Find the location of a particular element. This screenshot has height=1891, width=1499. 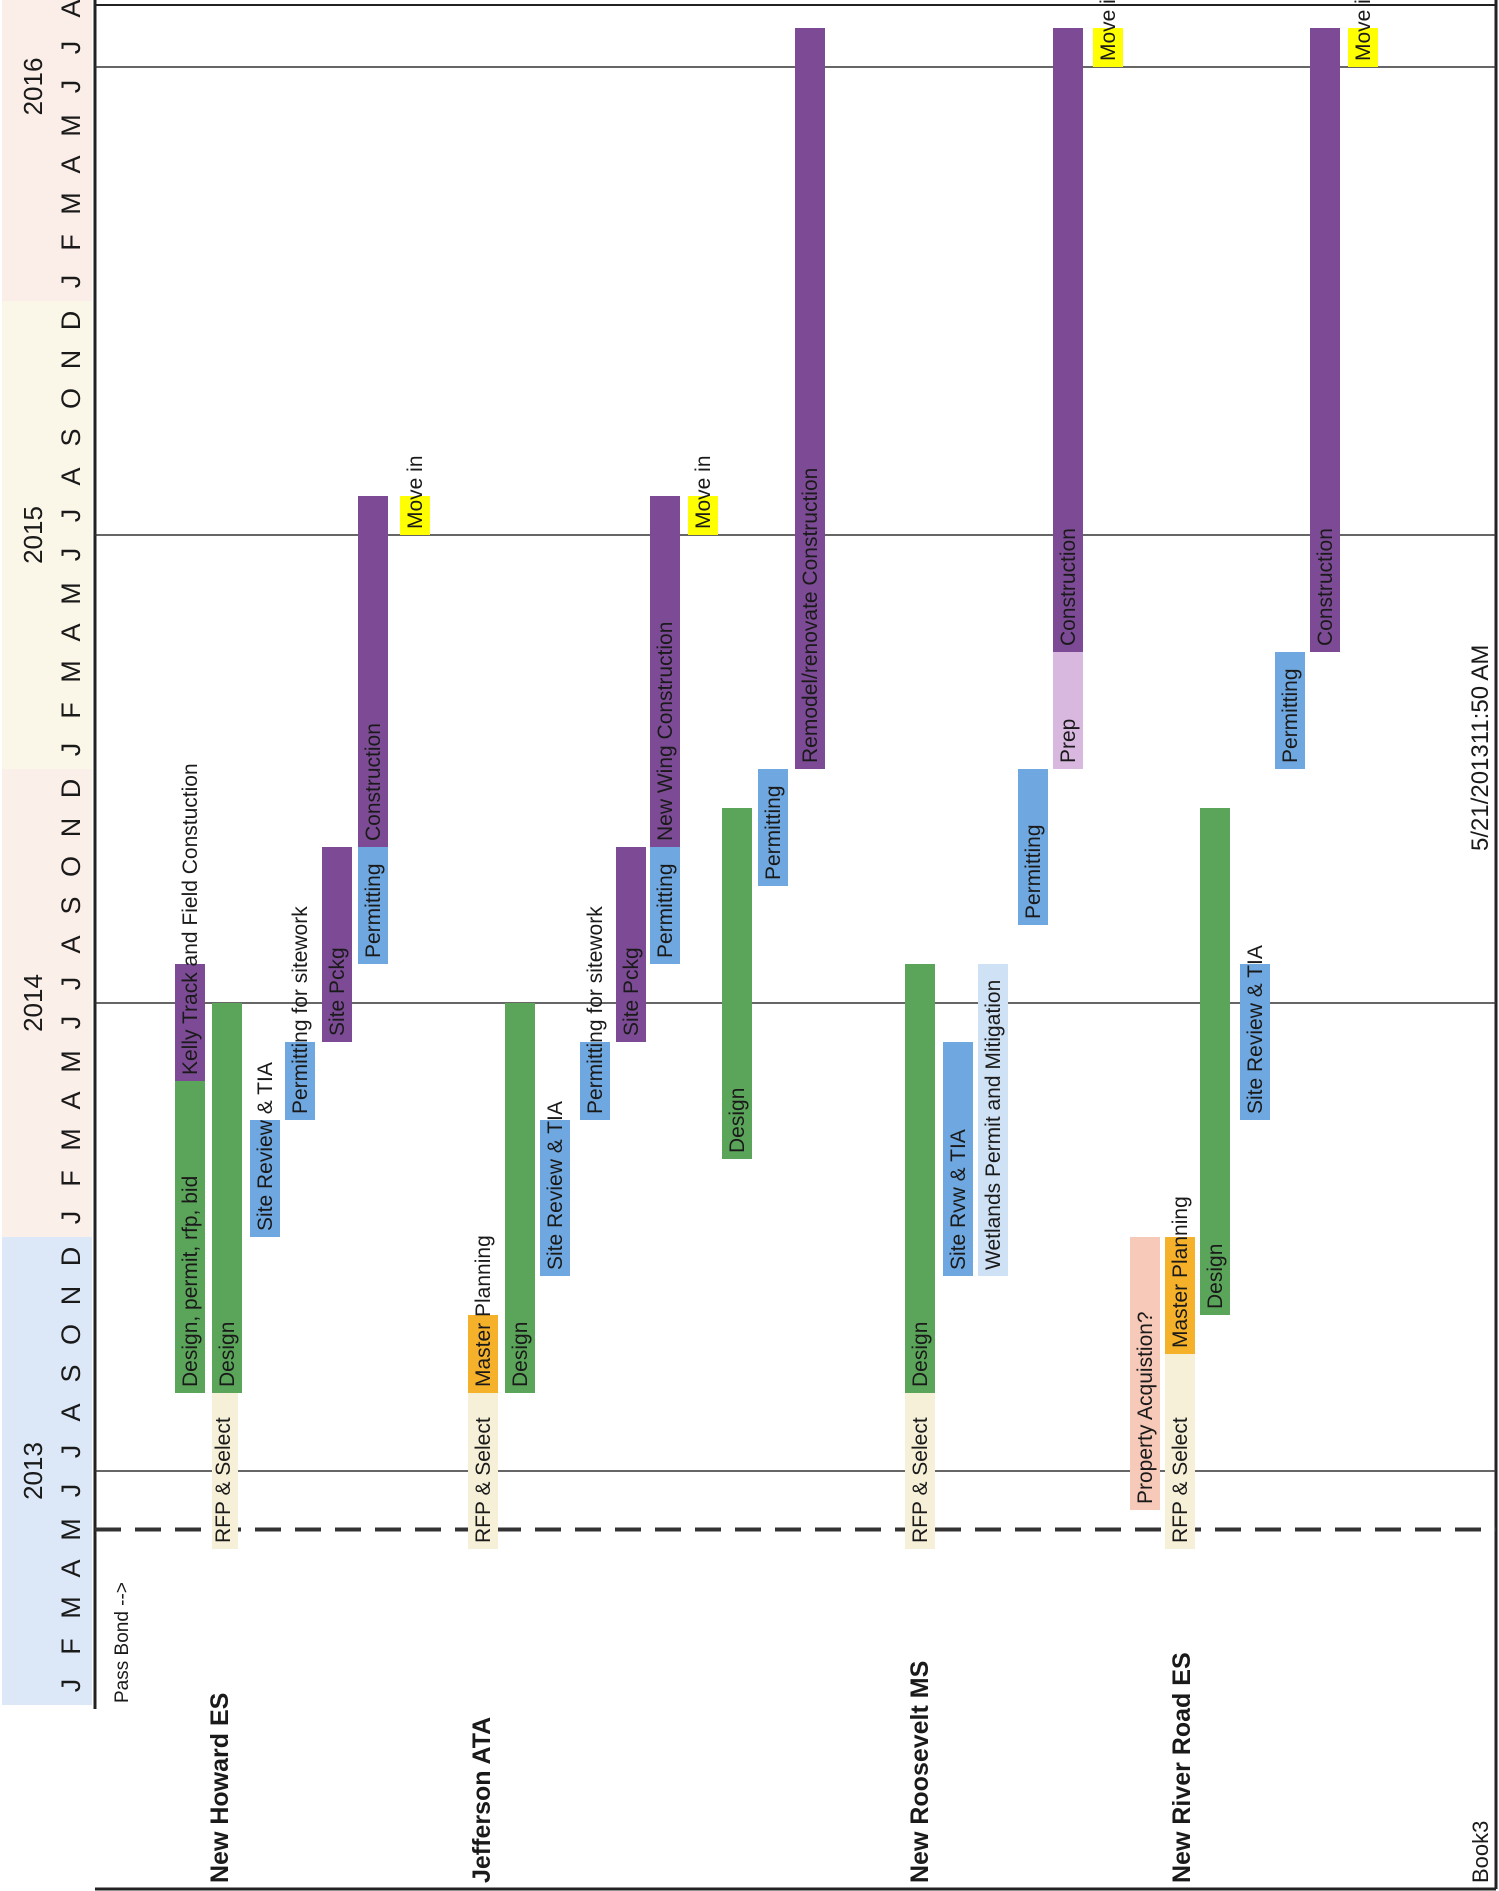

task-label: Site Rvw & TIA is located at coordinates (958, 1199).